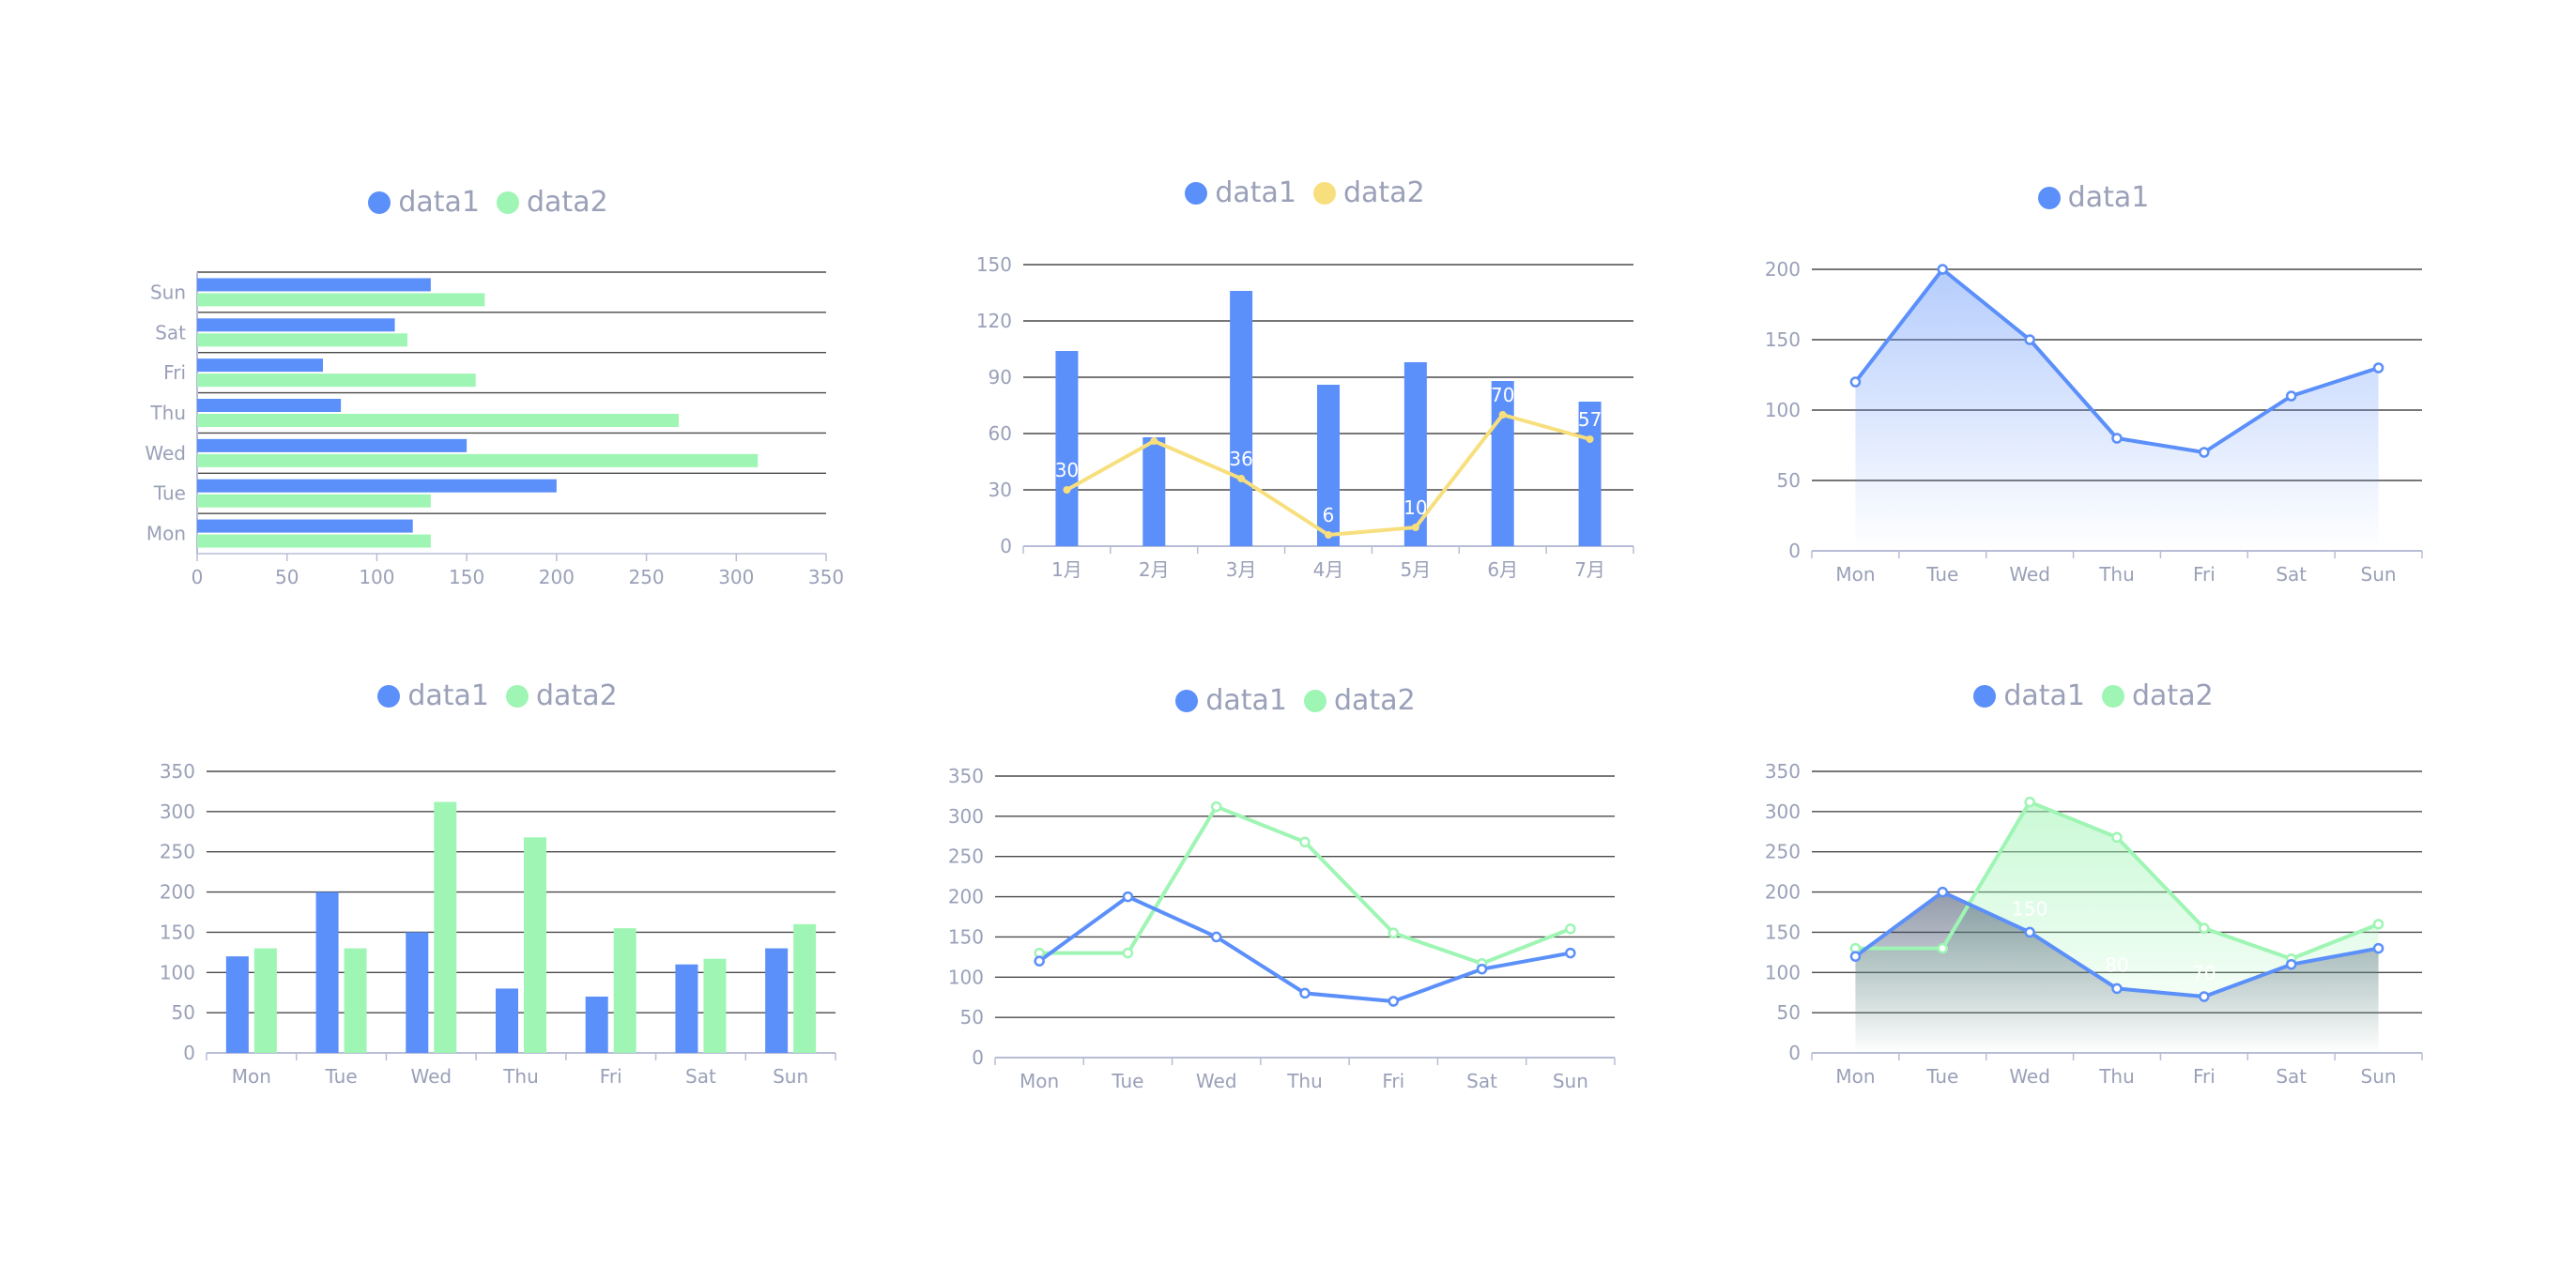 The image size is (2576, 1280). Describe the element at coordinates (2094, 387) in the screenshot. I see `chart-panel-3: data1 0 50 100 150 200 Mon Tue Wed Thu Fri Sat Sun` at that location.